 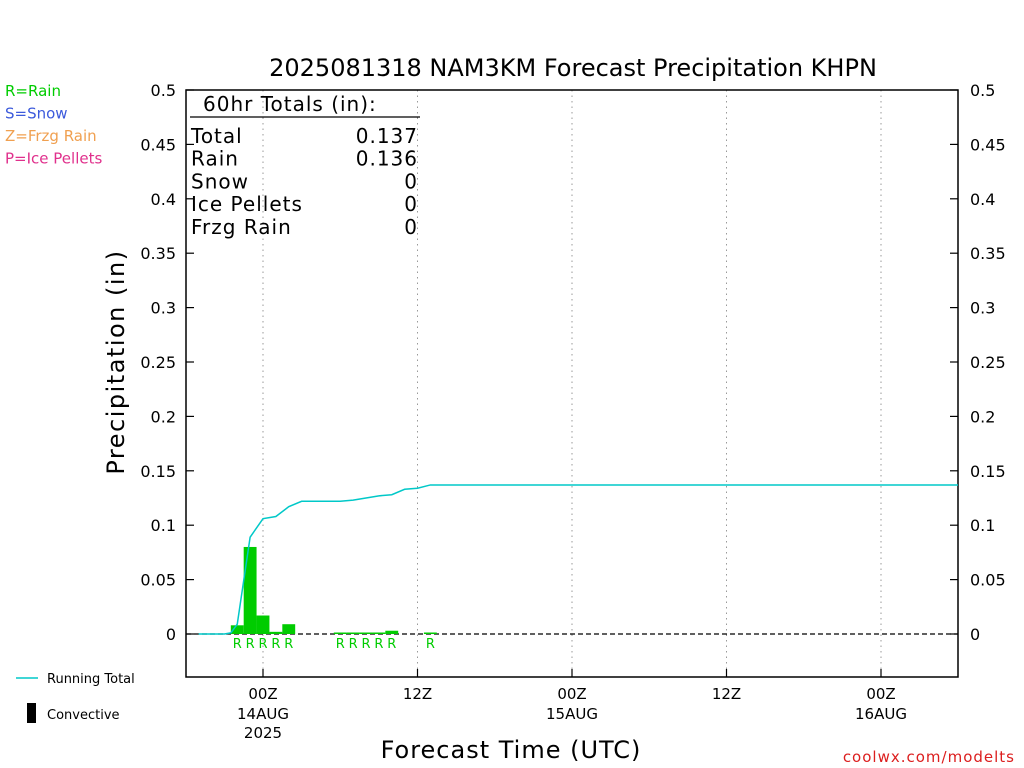 What do you see at coordinates (215, 159) in the screenshot?
I see `totals-label-1: Rain` at bounding box center [215, 159].